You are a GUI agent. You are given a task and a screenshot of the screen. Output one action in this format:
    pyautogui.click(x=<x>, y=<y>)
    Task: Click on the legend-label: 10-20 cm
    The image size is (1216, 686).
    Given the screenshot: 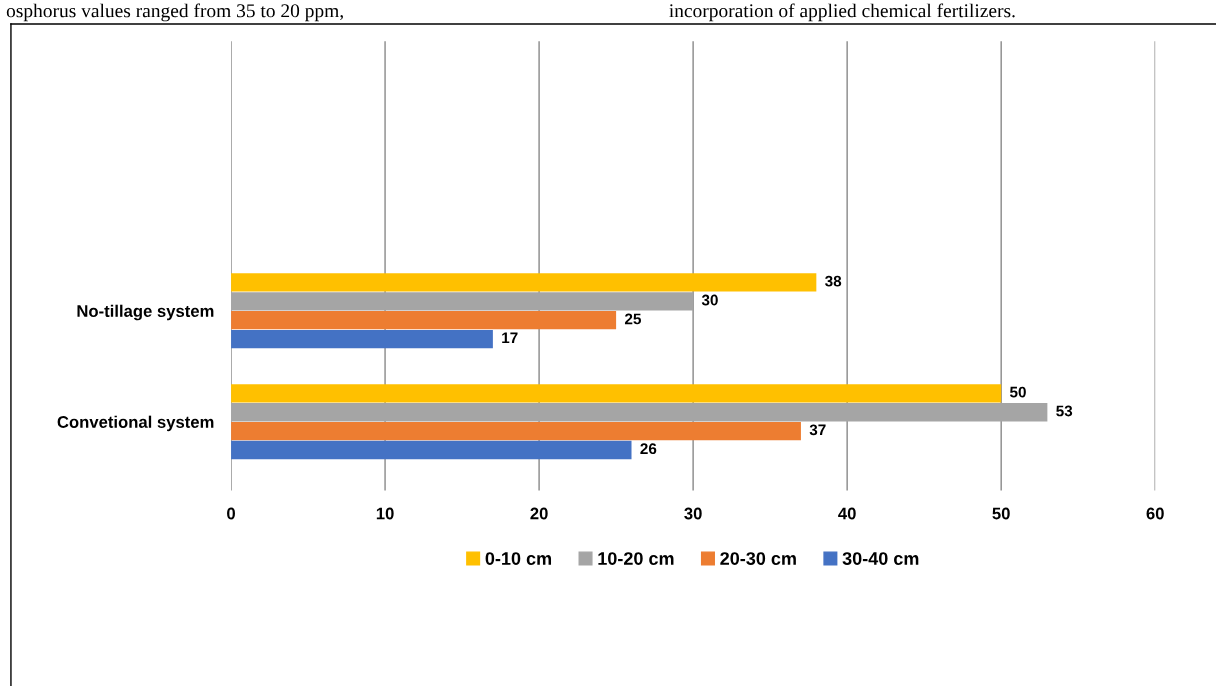 What is the action you would take?
    pyautogui.click(x=636, y=558)
    